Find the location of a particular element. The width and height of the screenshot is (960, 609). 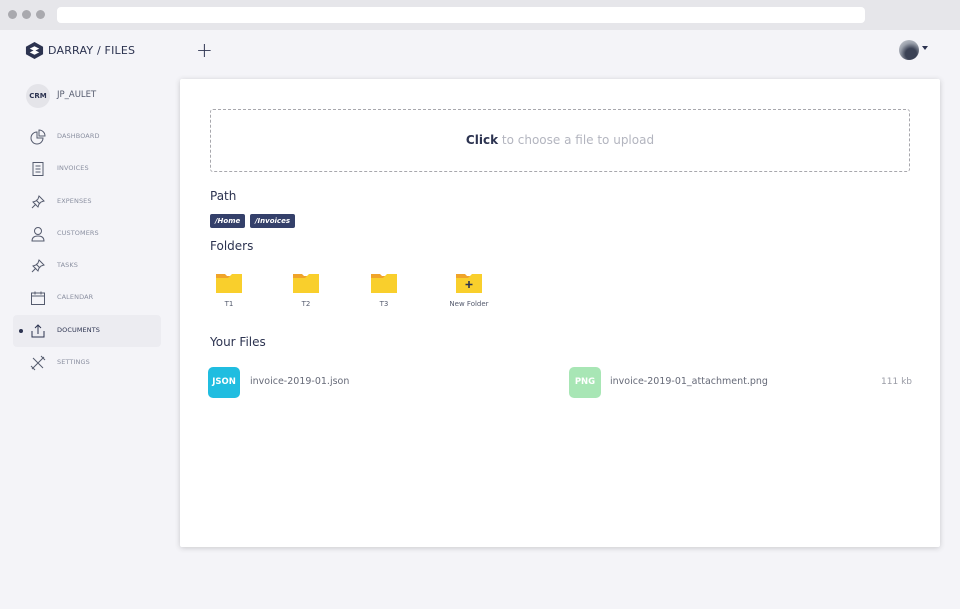

address-bar is located at coordinates (461, 15).